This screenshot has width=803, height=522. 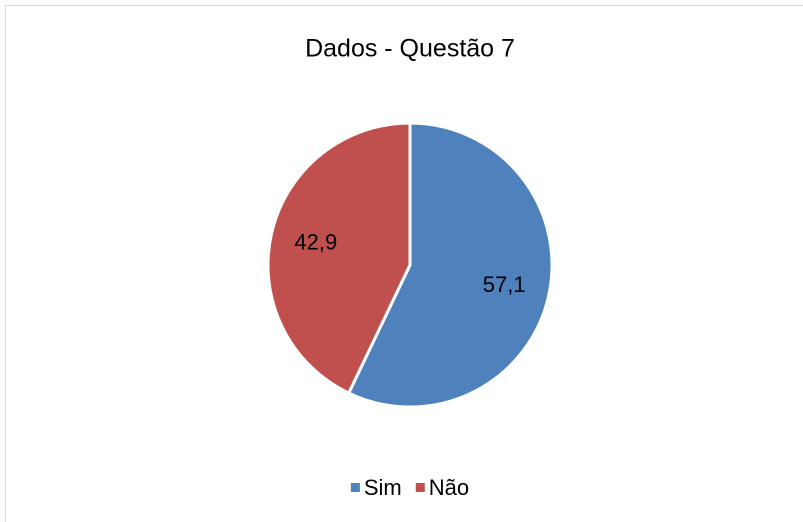 What do you see at coordinates (315, 241) in the screenshot?
I see `data-label: 42,9` at bounding box center [315, 241].